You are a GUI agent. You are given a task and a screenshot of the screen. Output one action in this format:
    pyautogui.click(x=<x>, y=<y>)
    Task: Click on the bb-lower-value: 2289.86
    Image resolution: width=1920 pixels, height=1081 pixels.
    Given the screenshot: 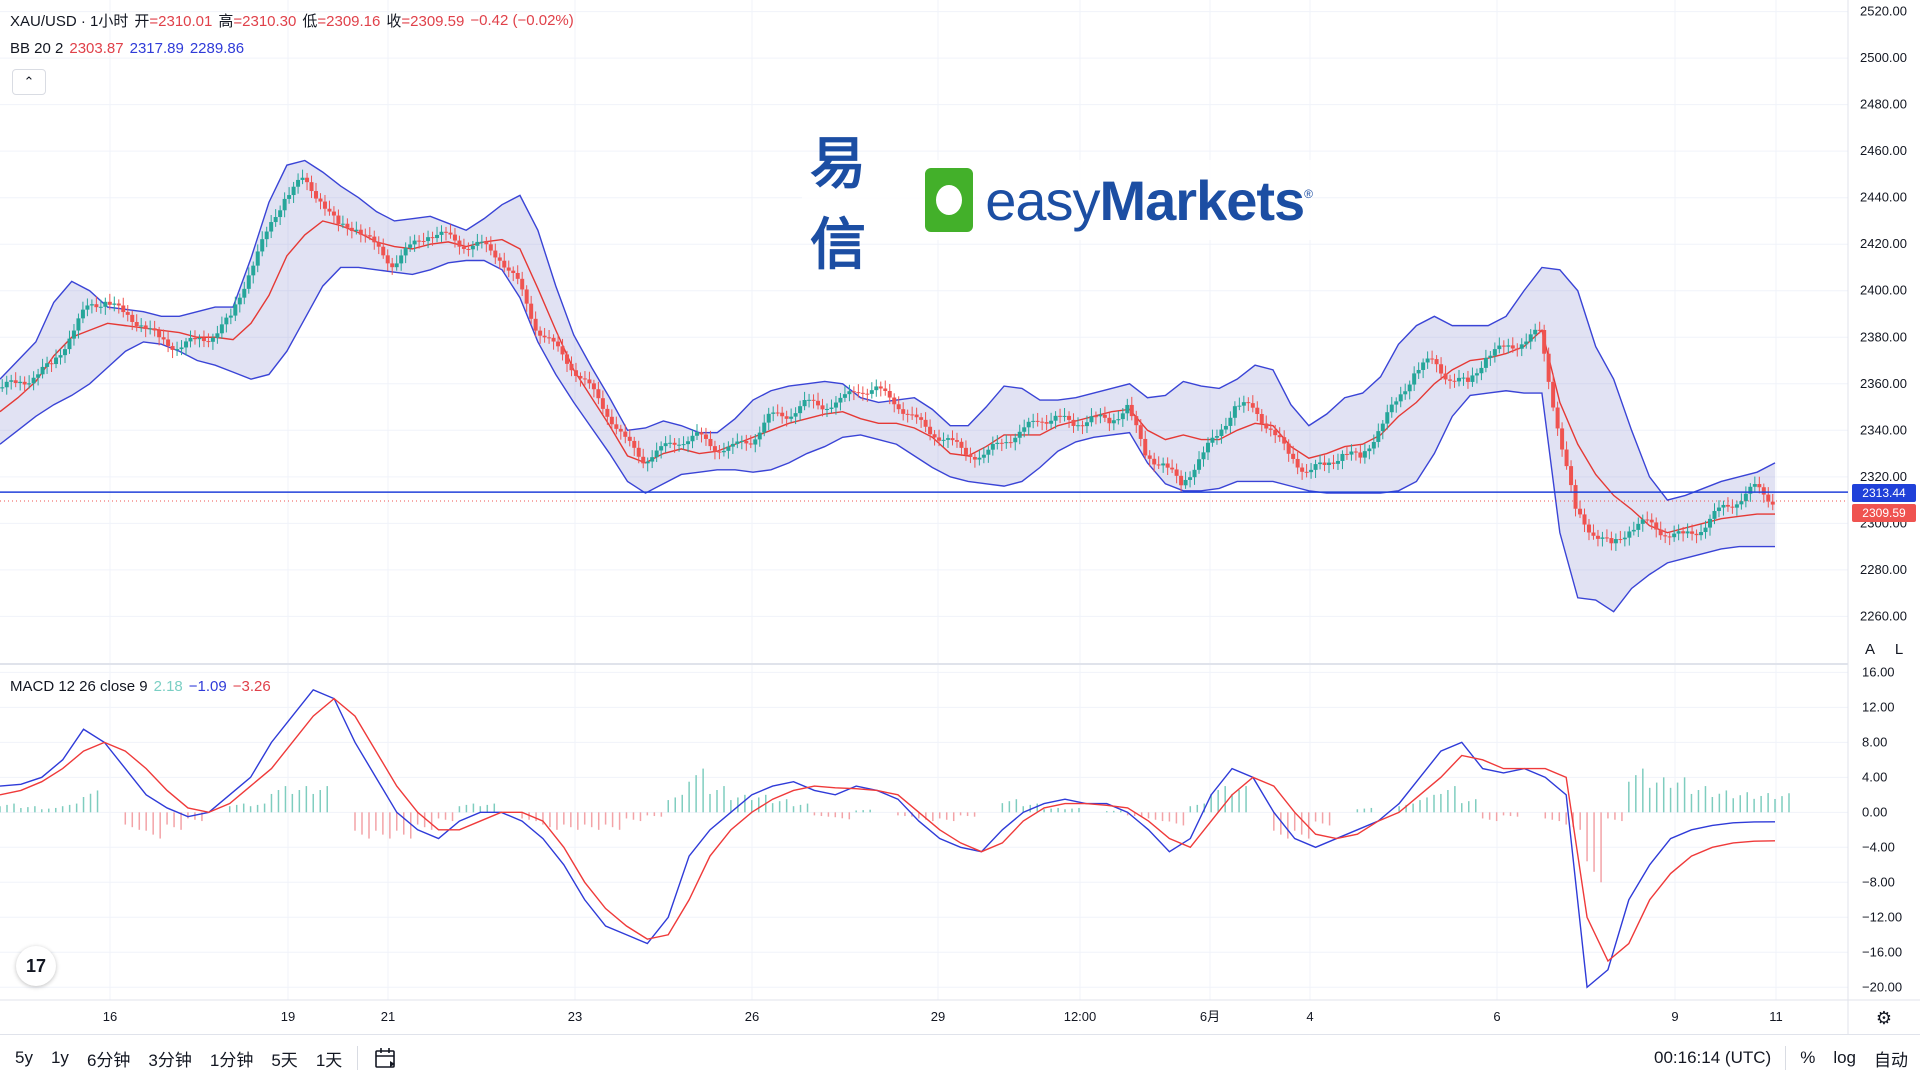 What is the action you would take?
    pyautogui.click(x=217, y=48)
    